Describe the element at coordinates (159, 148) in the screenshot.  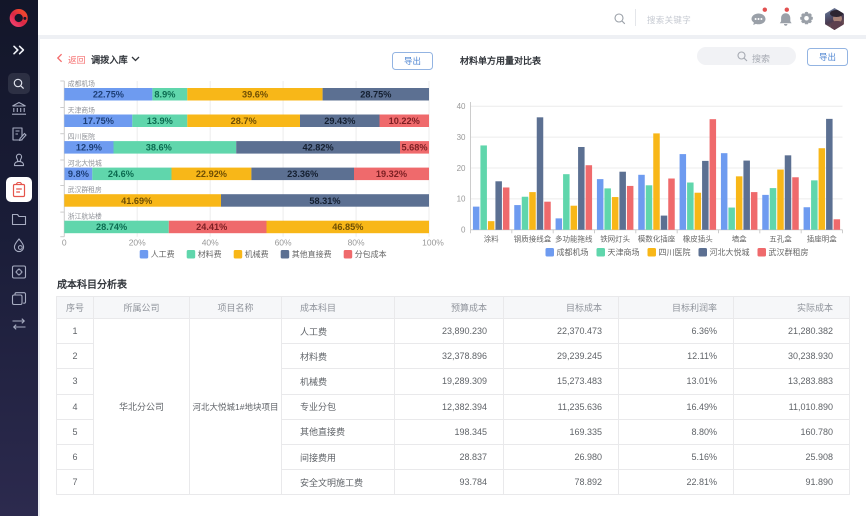
I see `svg-text: 38.6%` at that location.